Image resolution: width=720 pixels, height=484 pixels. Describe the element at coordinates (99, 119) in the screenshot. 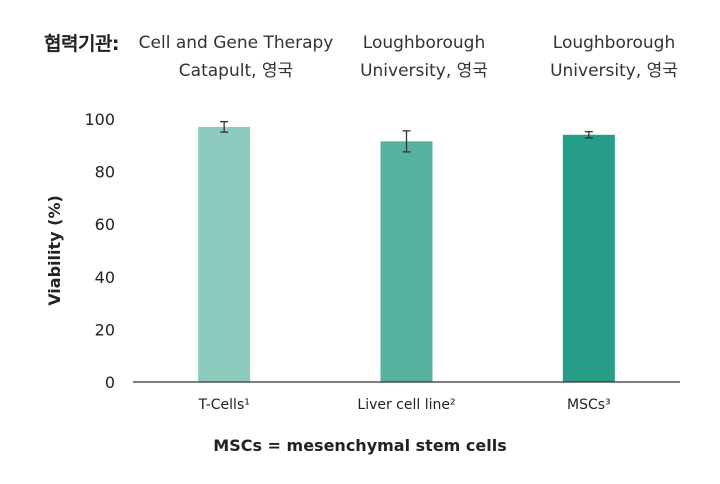

I see `y-tick-label: 100` at that location.